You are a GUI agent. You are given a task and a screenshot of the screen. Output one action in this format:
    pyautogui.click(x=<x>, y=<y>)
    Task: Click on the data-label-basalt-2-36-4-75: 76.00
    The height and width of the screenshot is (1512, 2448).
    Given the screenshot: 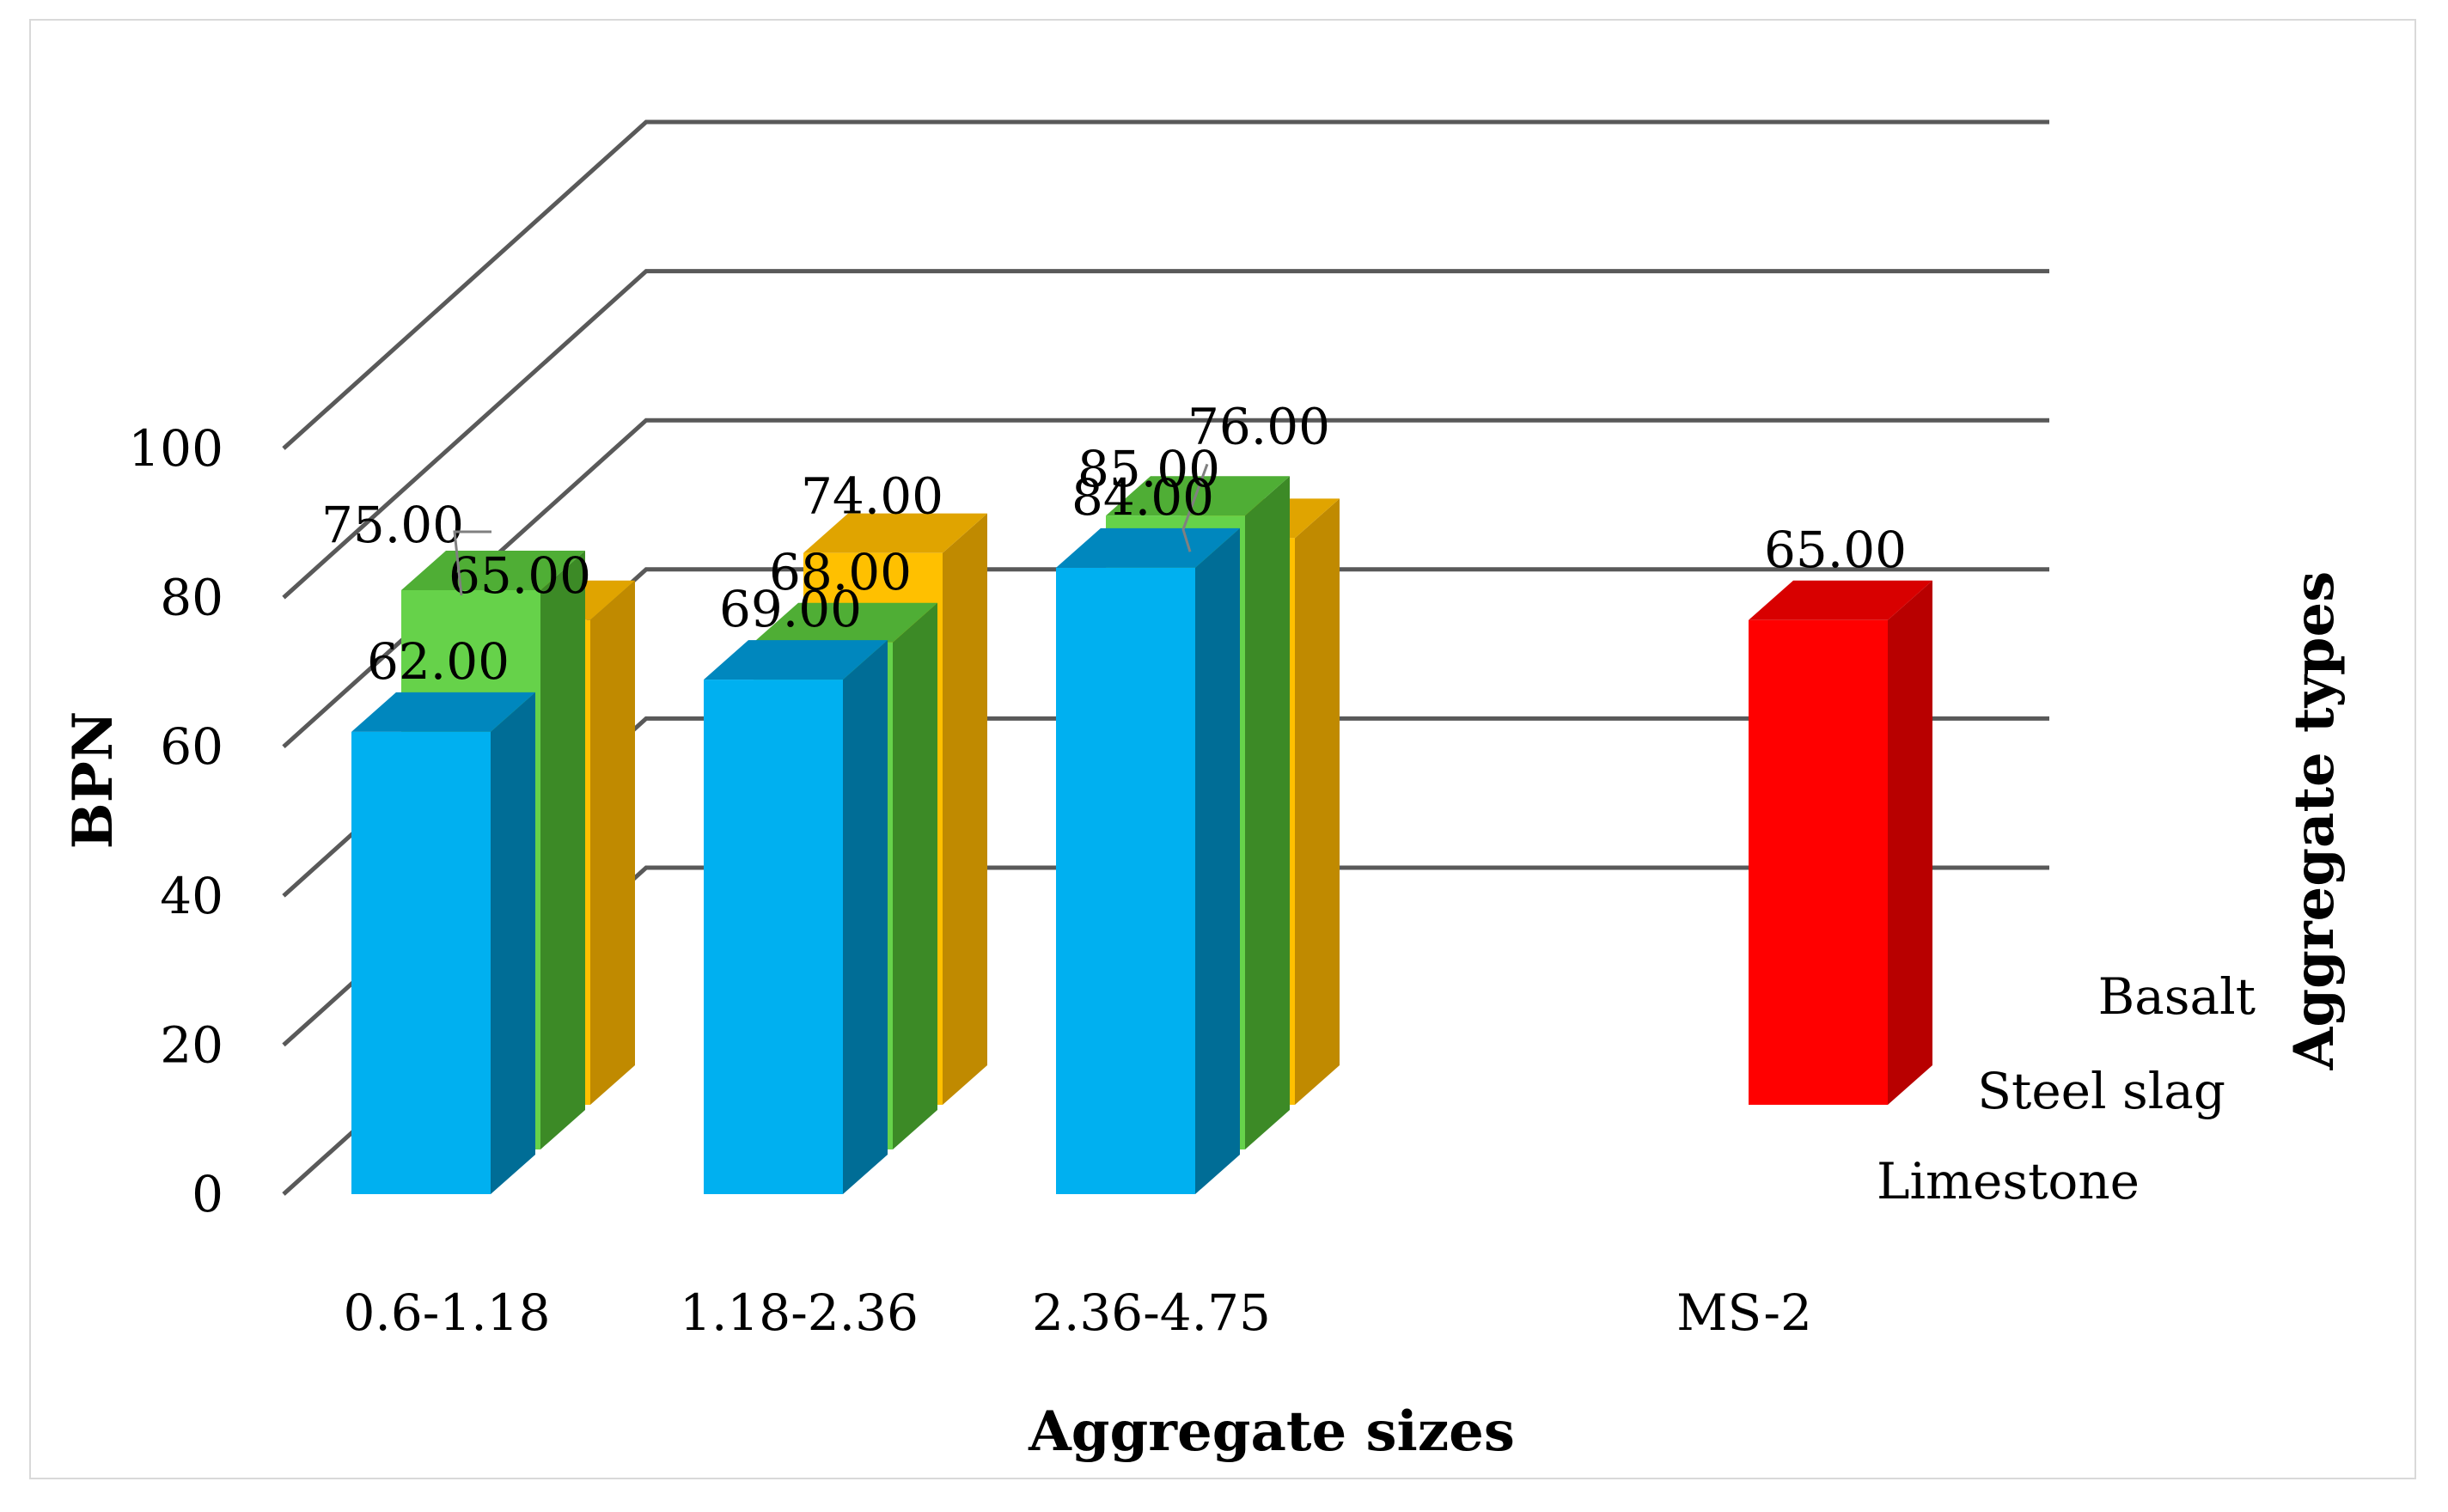 What is the action you would take?
    pyautogui.click(x=1258, y=426)
    